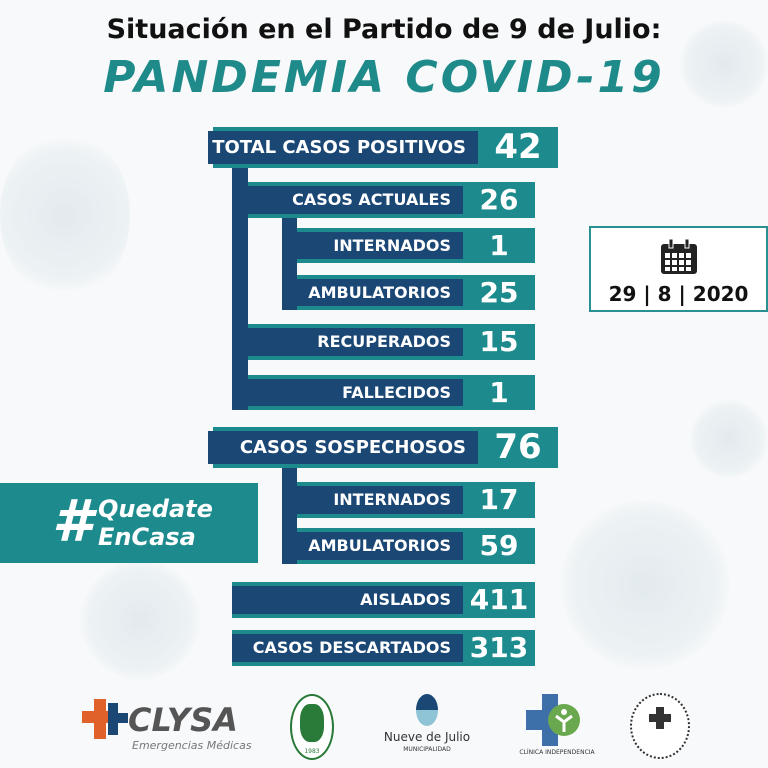 This screenshot has height=768, width=768. Describe the element at coordinates (427, 737) in the screenshot. I see `municipio-name: Nueve de Julio` at that location.